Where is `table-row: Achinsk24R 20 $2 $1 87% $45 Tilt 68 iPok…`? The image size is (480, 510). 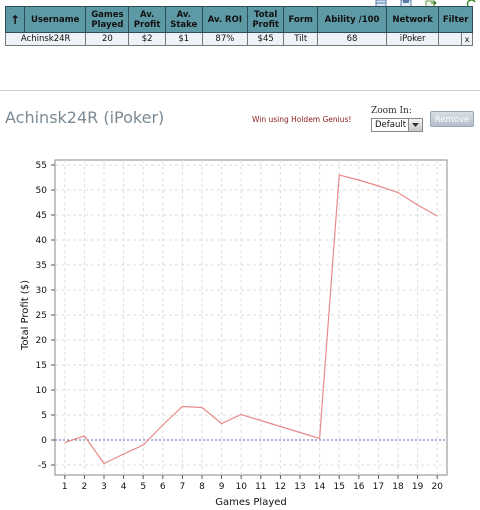
table-row: Achinsk24R 20 $2 $1 87% $45 Tilt 68 iPok… is located at coordinates (238, 39).